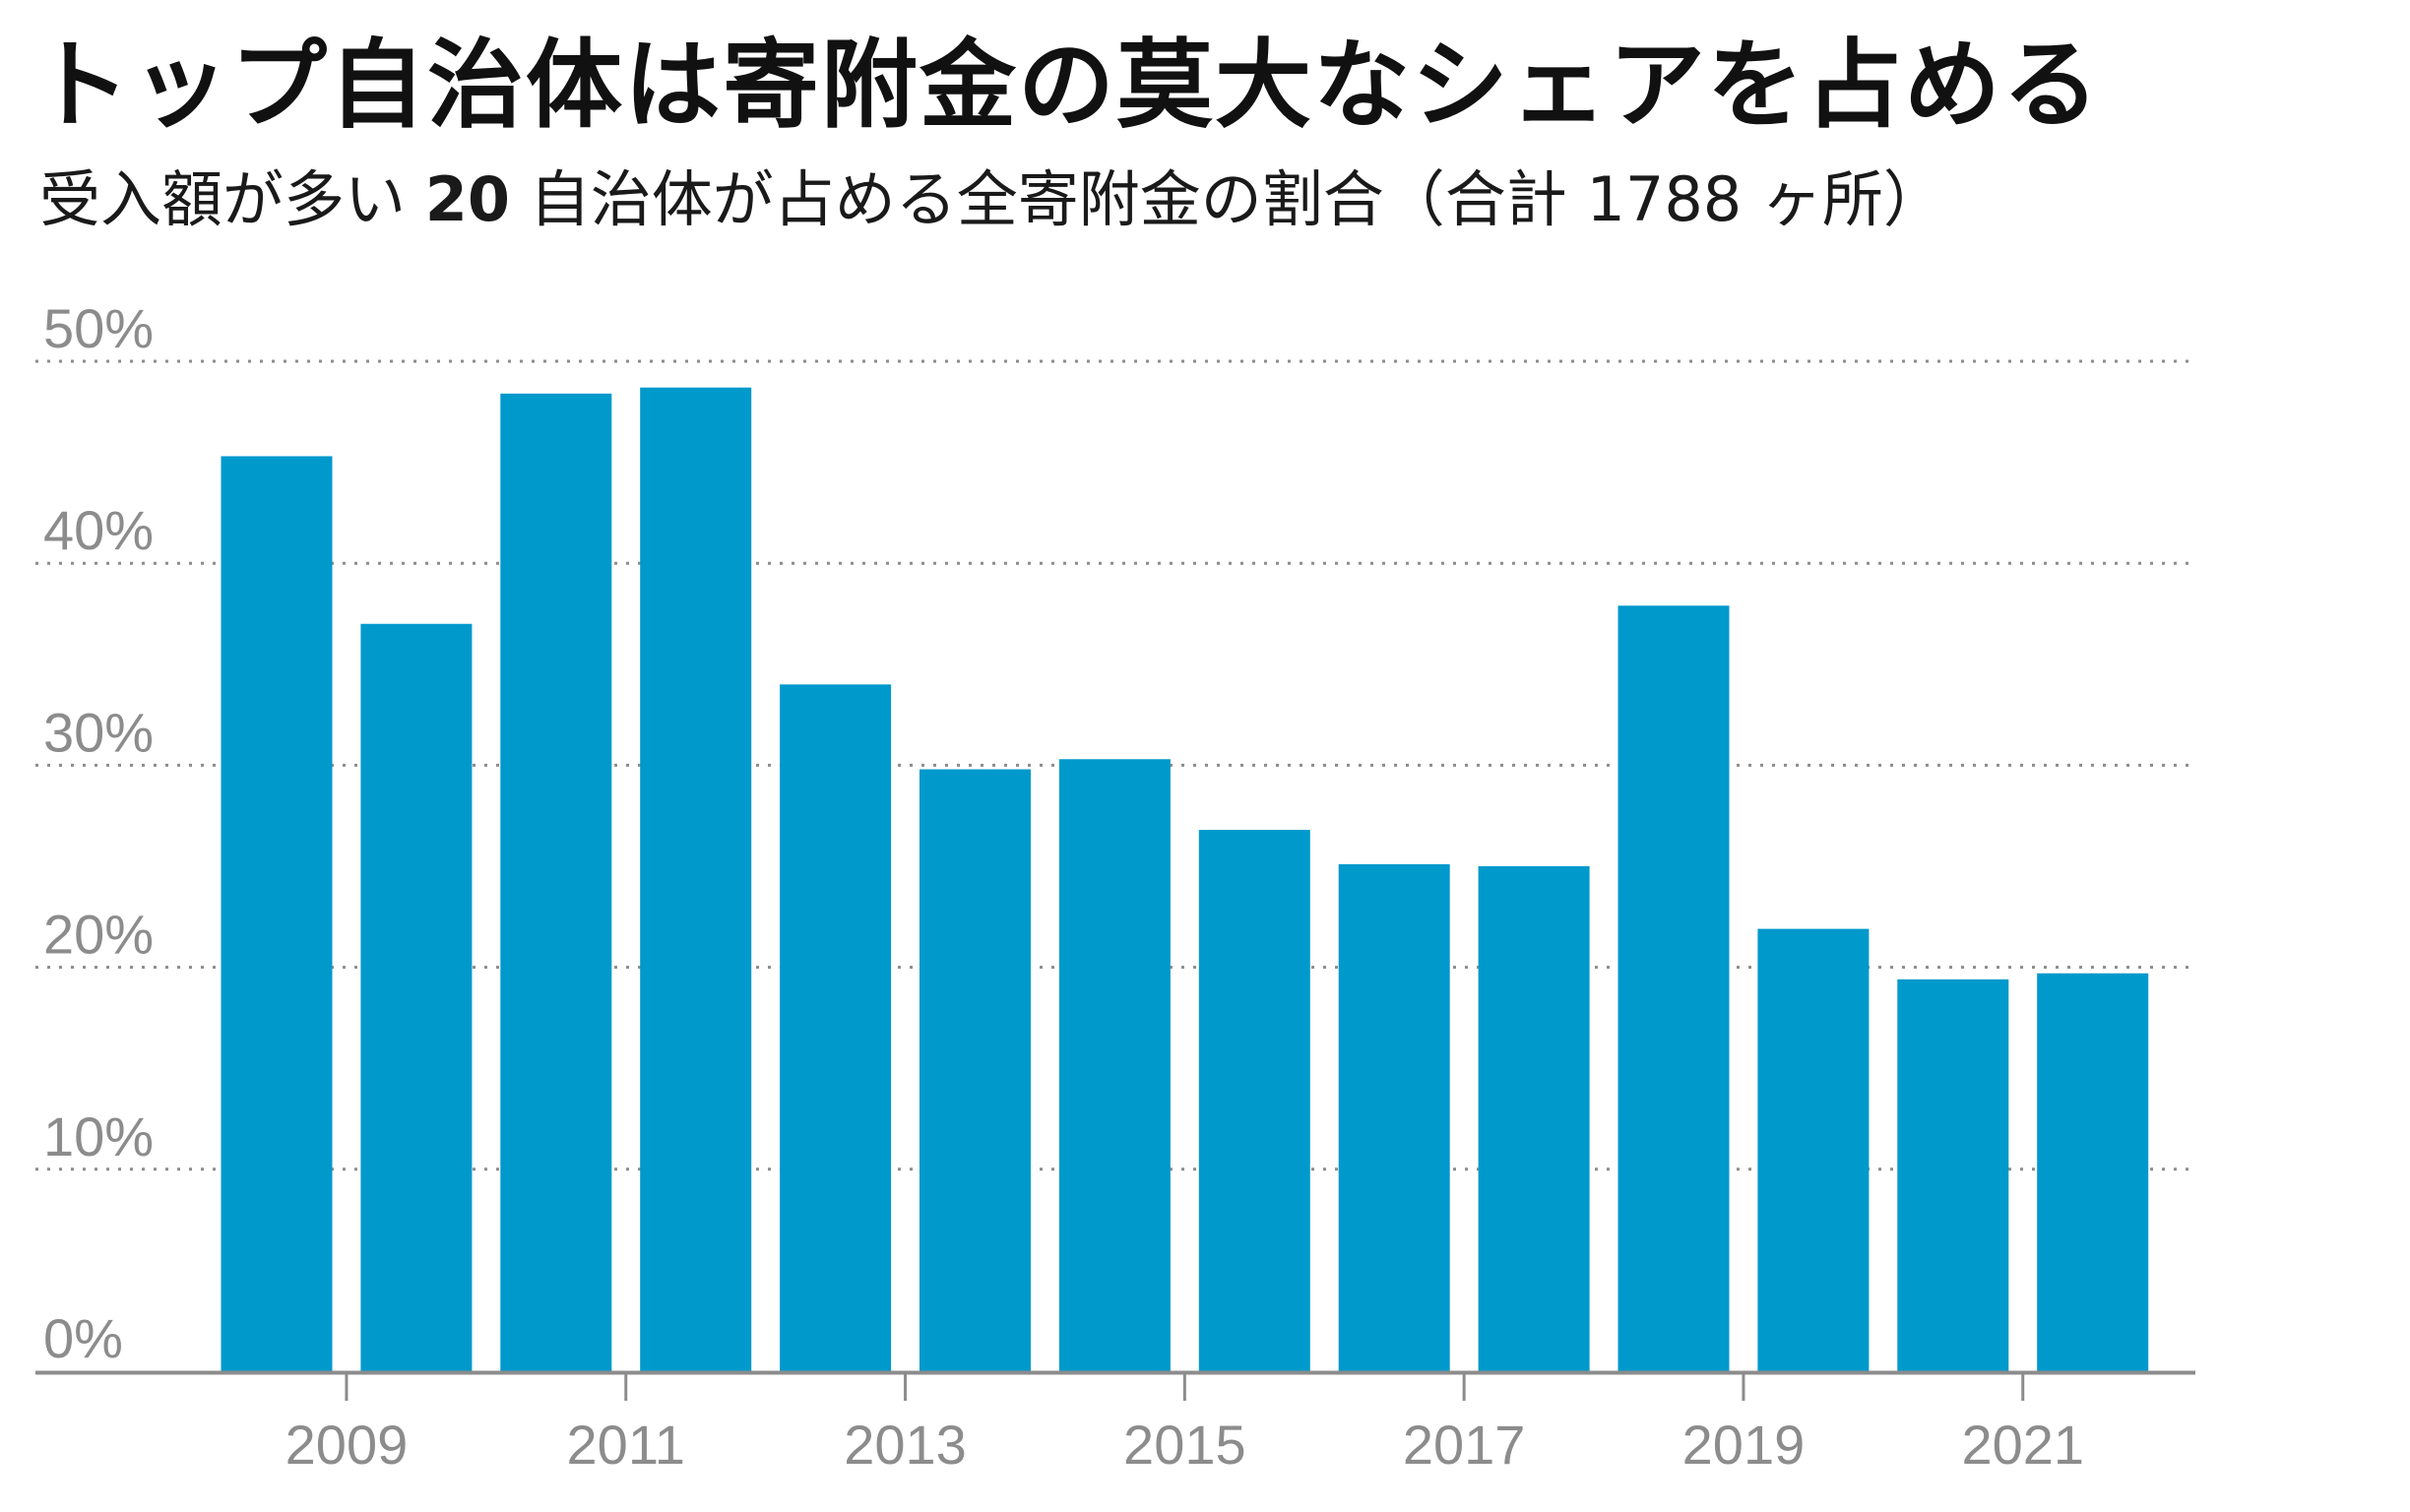  Describe the element at coordinates (1115, 1423) in the screenshot. I see `axes: 2009 2011 2013 2015 2017 2019 2021` at that location.